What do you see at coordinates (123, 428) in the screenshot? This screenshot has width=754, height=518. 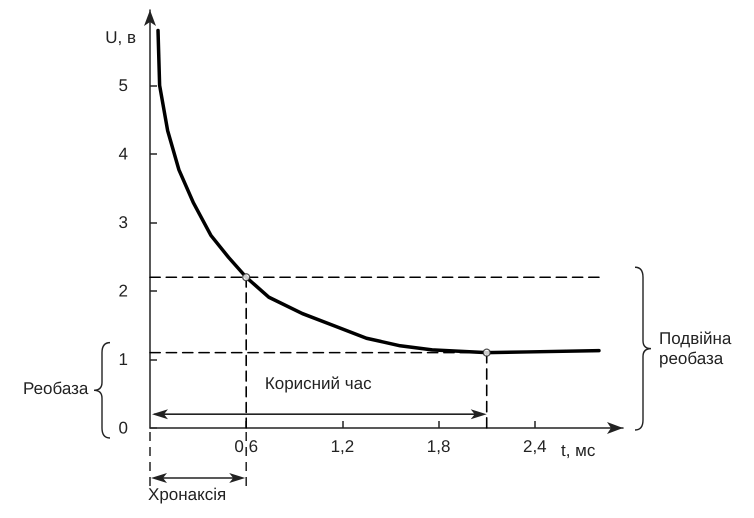 I see `y-tick-label: 0` at bounding box center [123, 428].